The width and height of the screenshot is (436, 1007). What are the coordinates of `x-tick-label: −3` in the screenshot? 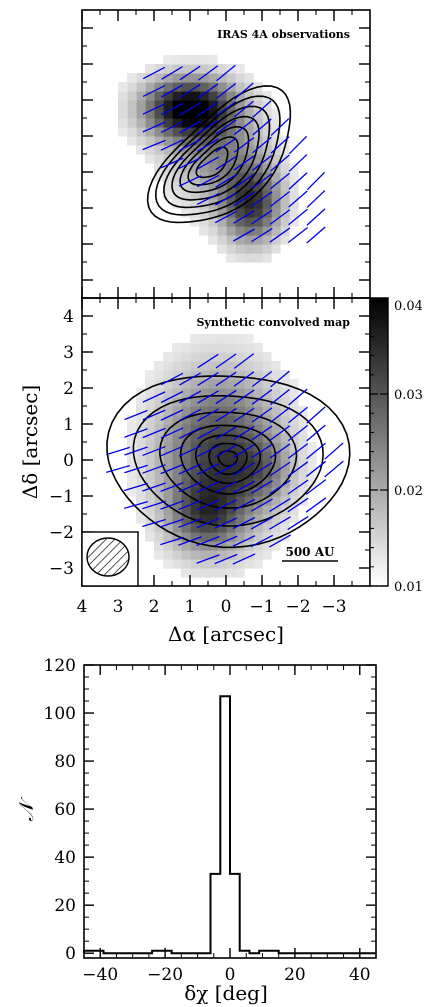 It's located at (333, 607).